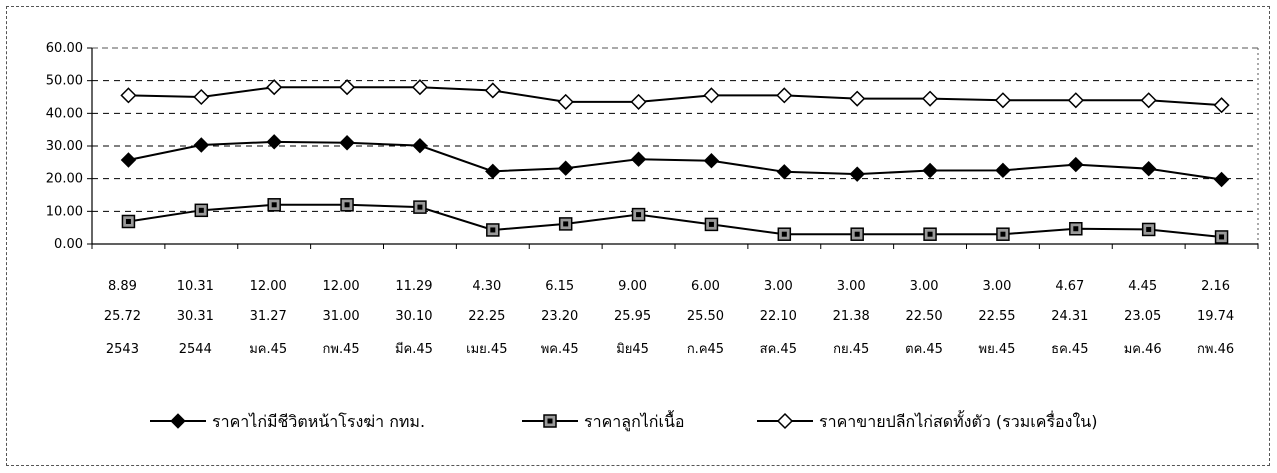 Image resolution: width=1277 pixels, height=473 pixels. I want to click on x-category-label: ธค.45, so click(1069, 349).